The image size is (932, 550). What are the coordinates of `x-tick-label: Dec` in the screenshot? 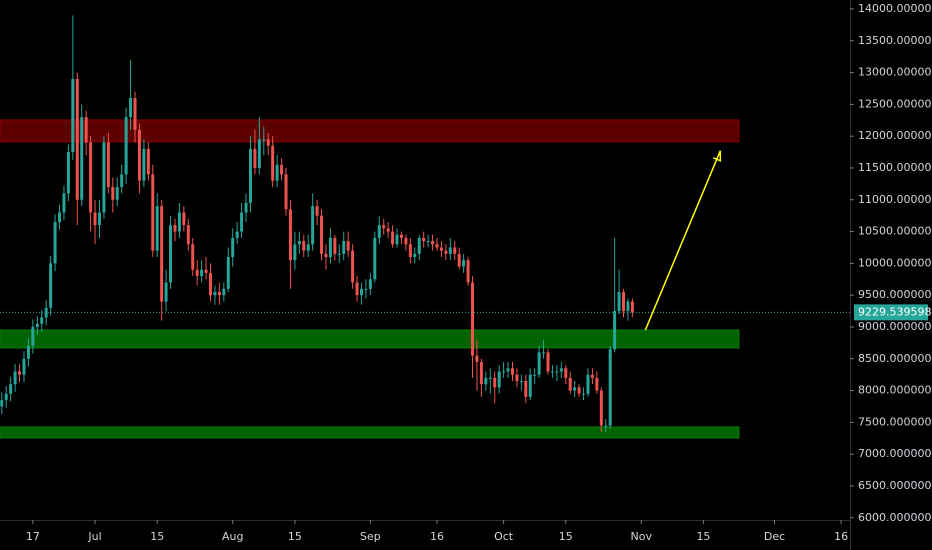 It's located at (774, 536).